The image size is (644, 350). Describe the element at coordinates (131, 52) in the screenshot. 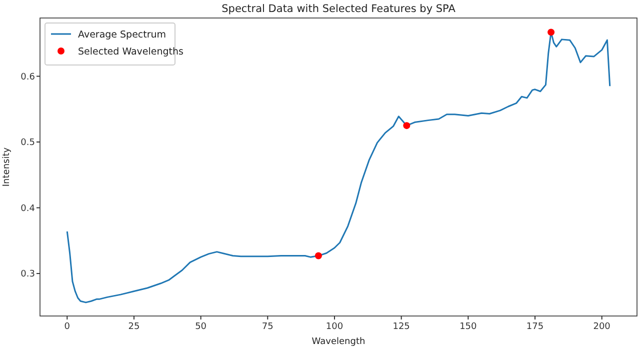

I see `legend-label: Selected Wavelengths` at that location.